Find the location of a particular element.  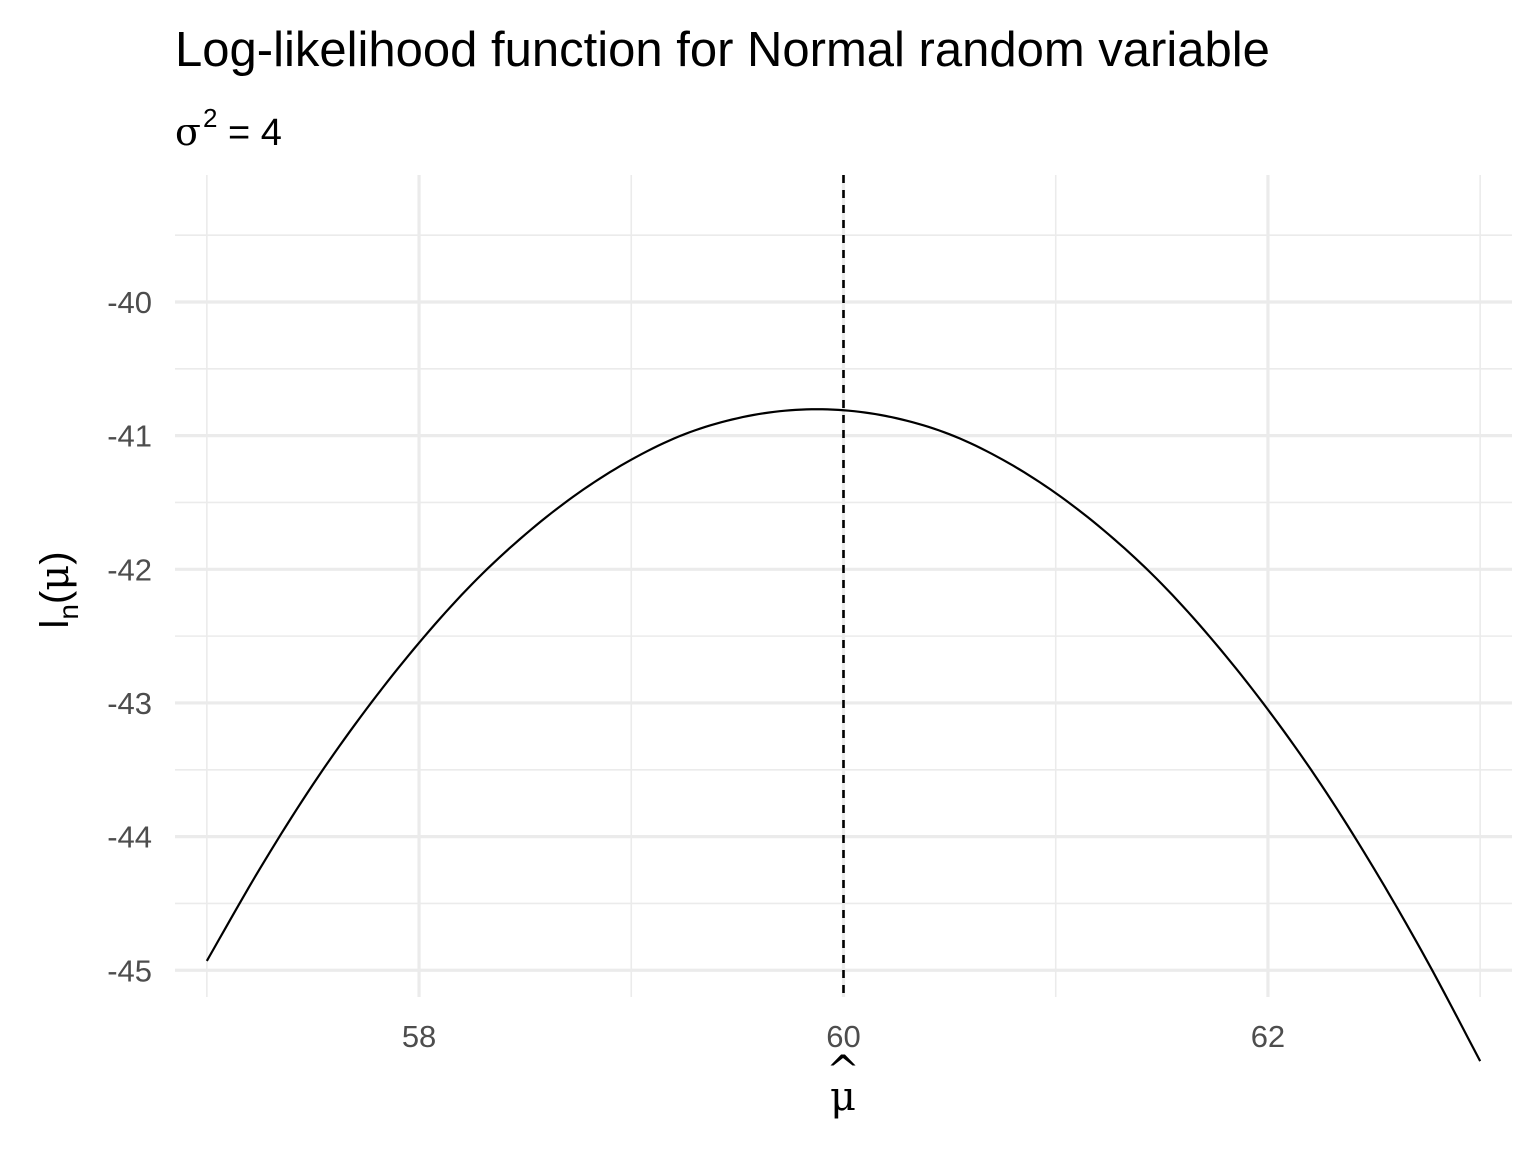

y-axis-title-close-paren: ) is located at coordinates (55, 557).